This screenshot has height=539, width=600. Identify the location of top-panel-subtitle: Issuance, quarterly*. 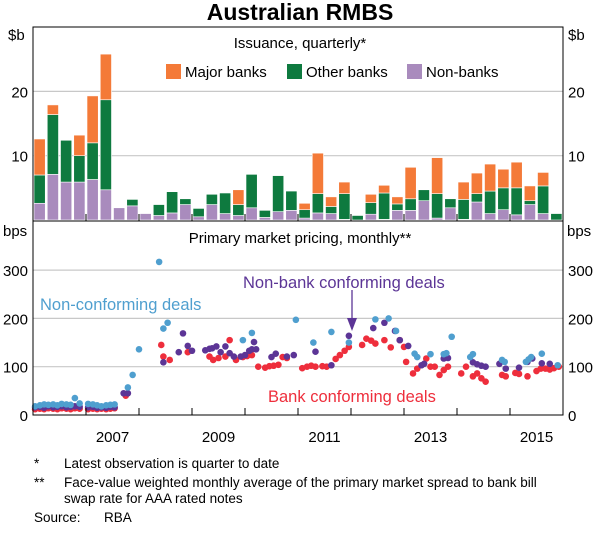
(300, 43).